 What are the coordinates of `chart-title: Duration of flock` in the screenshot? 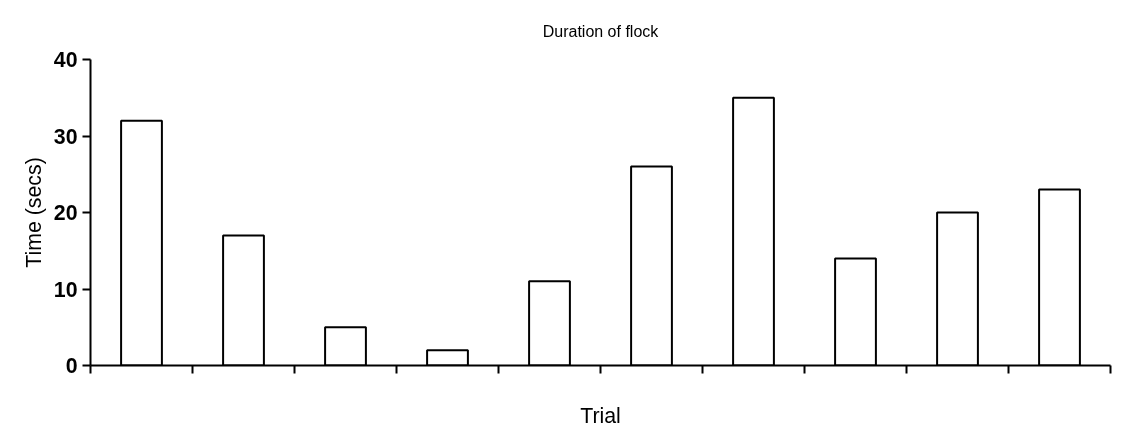 It's located at (601, 31).